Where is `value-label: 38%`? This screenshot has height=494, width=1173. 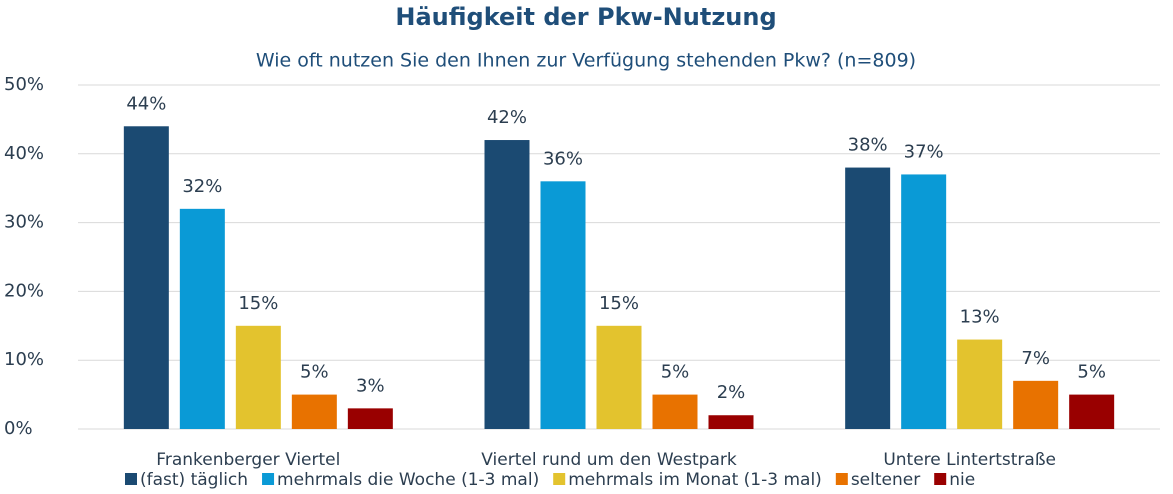 value-label: 38% is located at coordinates (868, 145).